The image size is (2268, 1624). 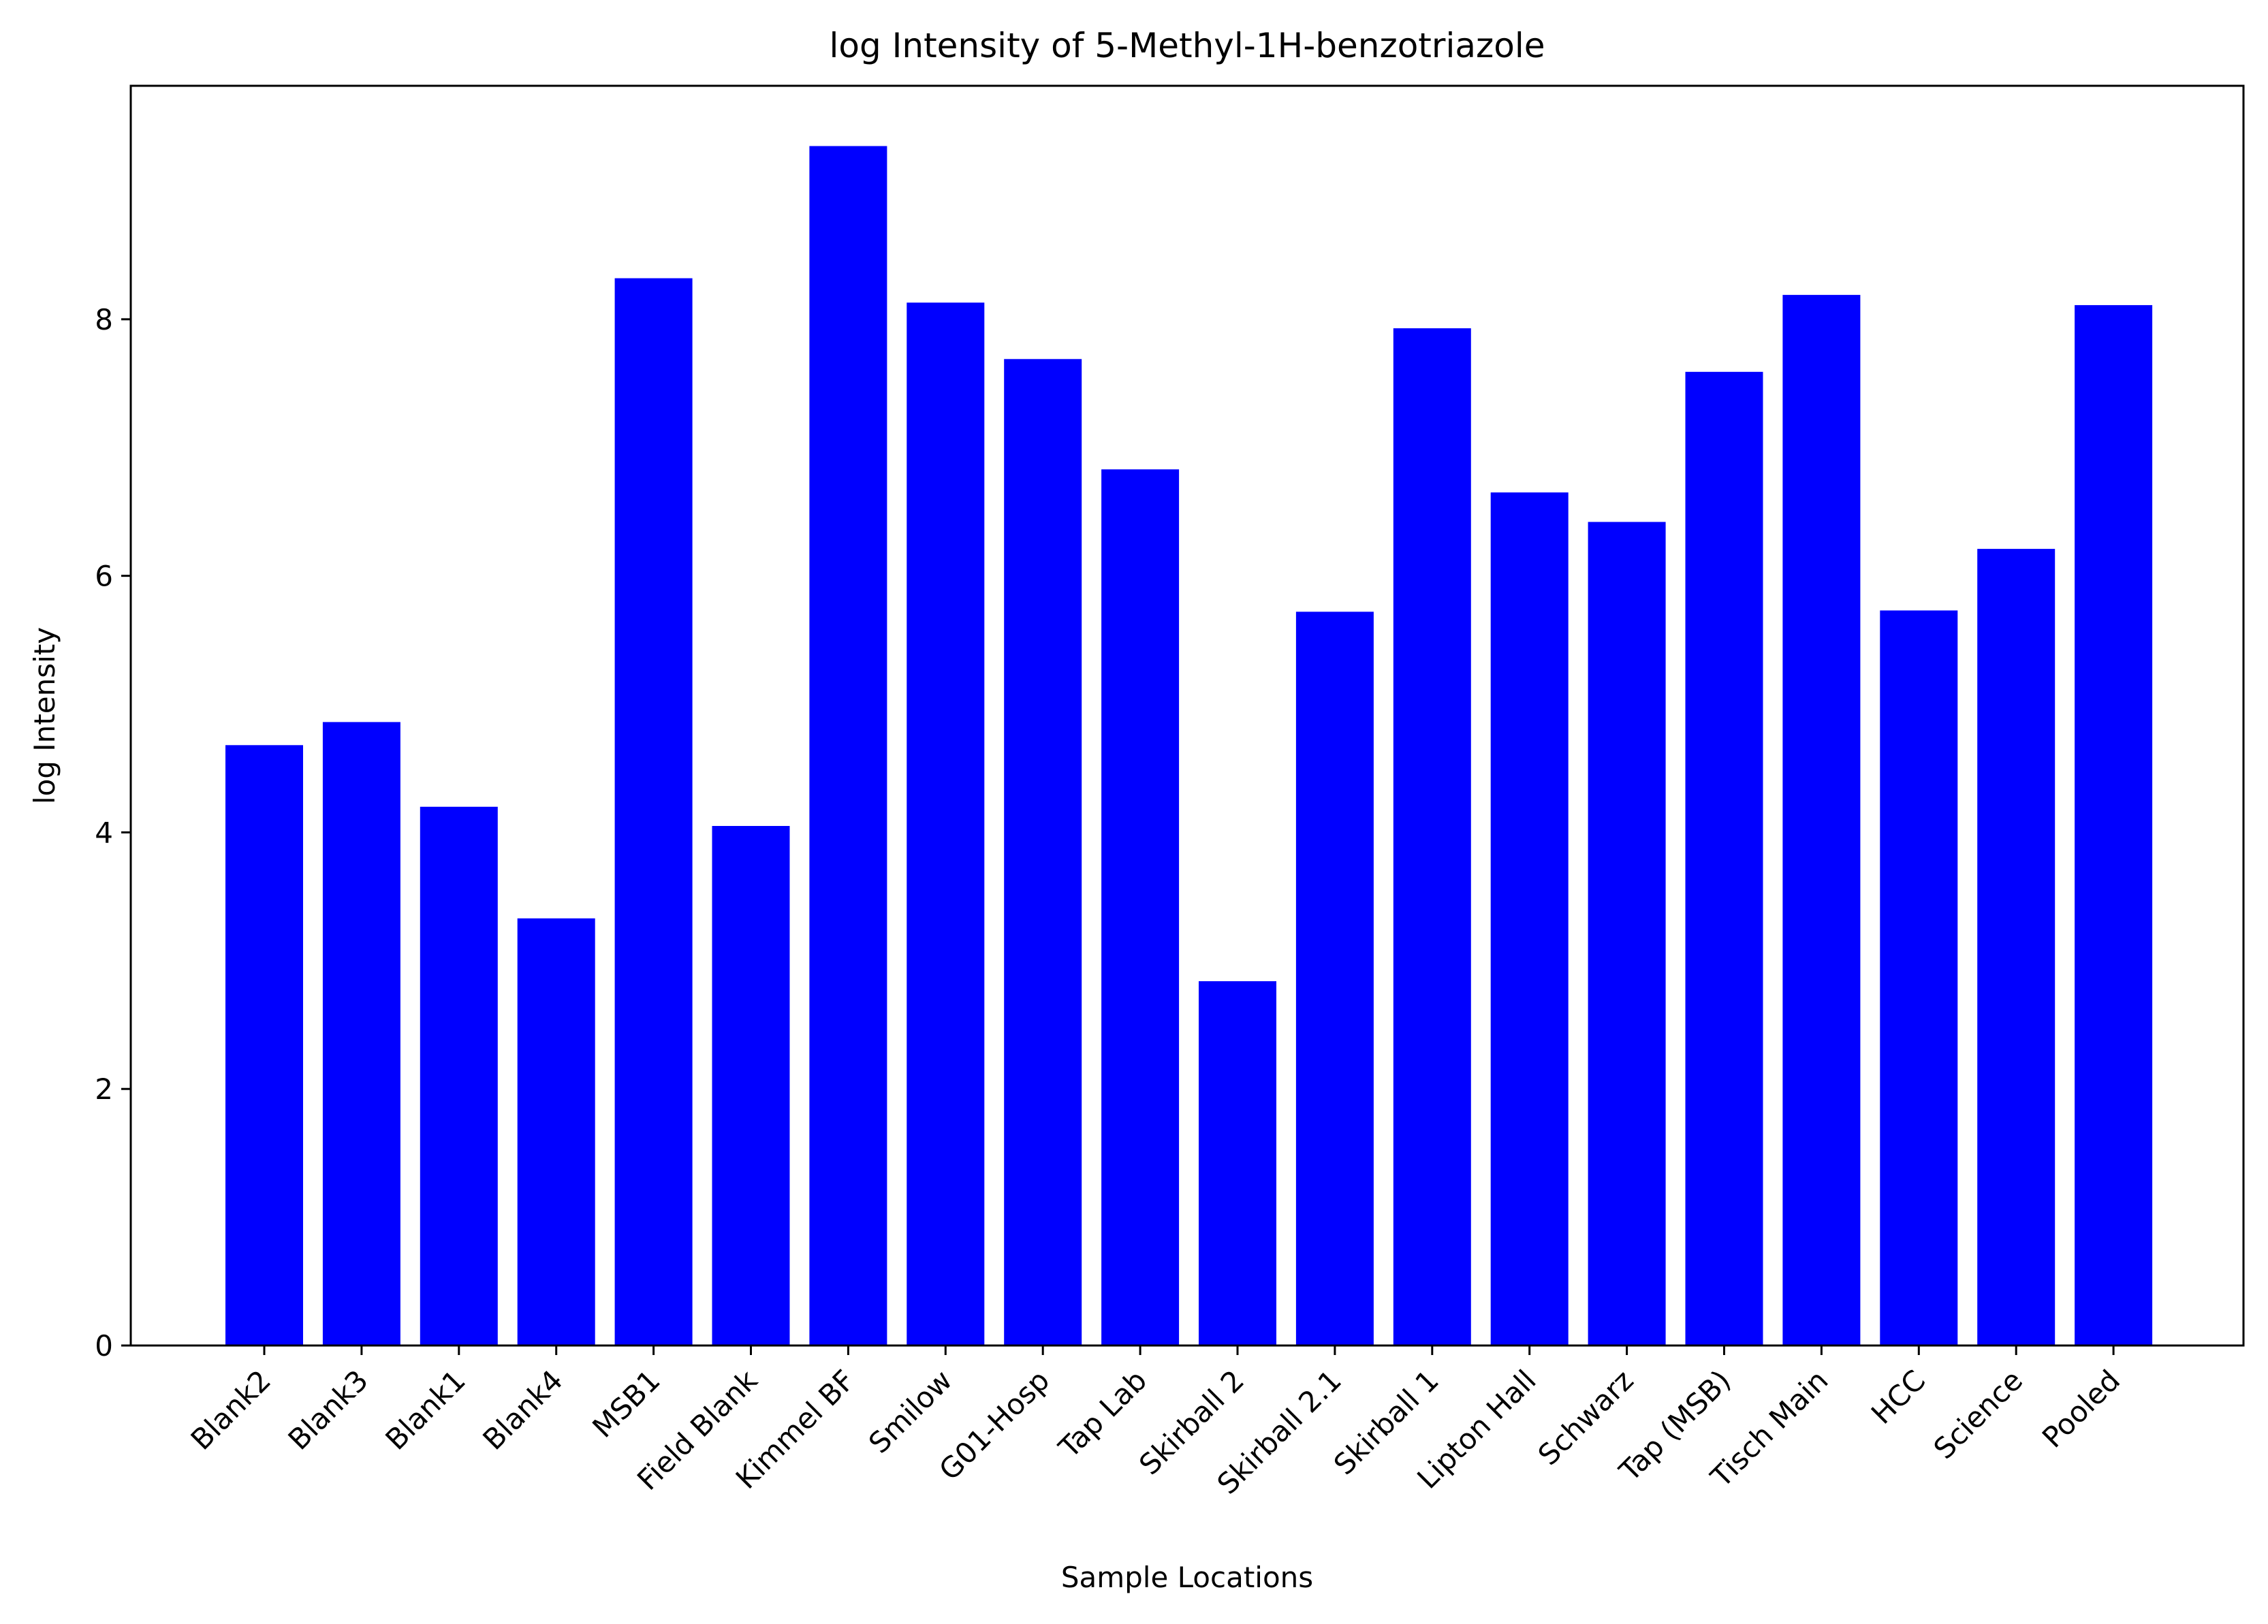 I want to click on y-axis-ticks: 0 2 4 6 8, so click(x=113, y=833).